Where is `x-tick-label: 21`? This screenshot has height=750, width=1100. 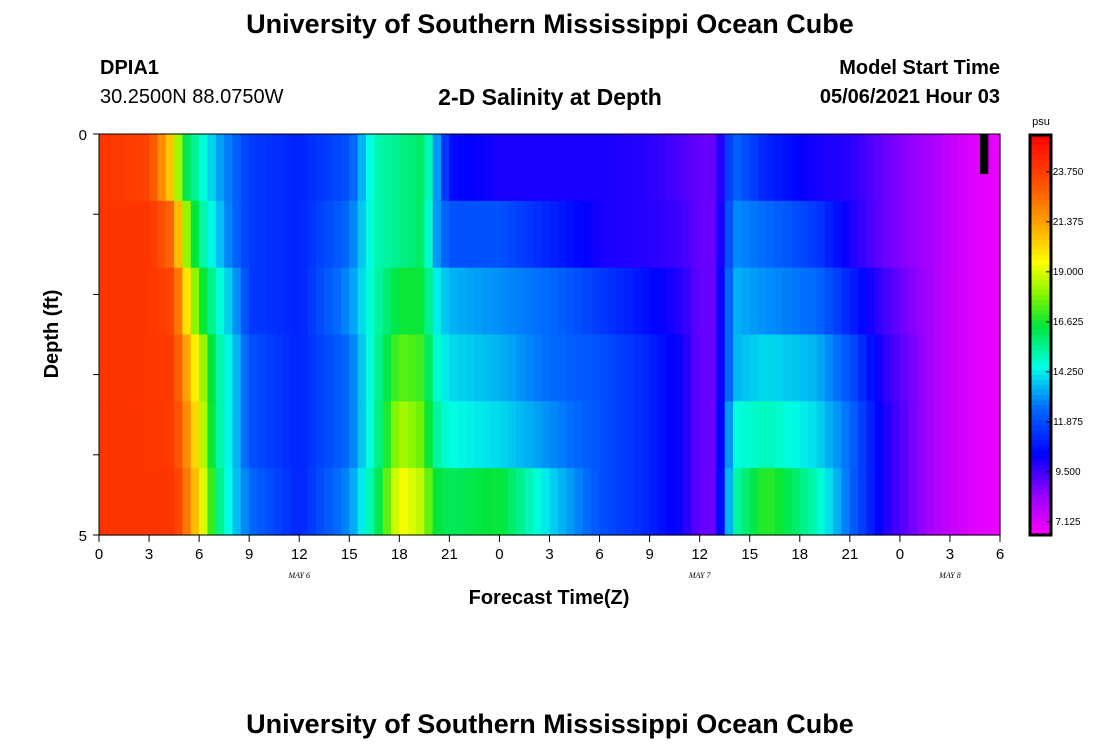
x-tick-label: 21 is located at coordinates (449, 554).